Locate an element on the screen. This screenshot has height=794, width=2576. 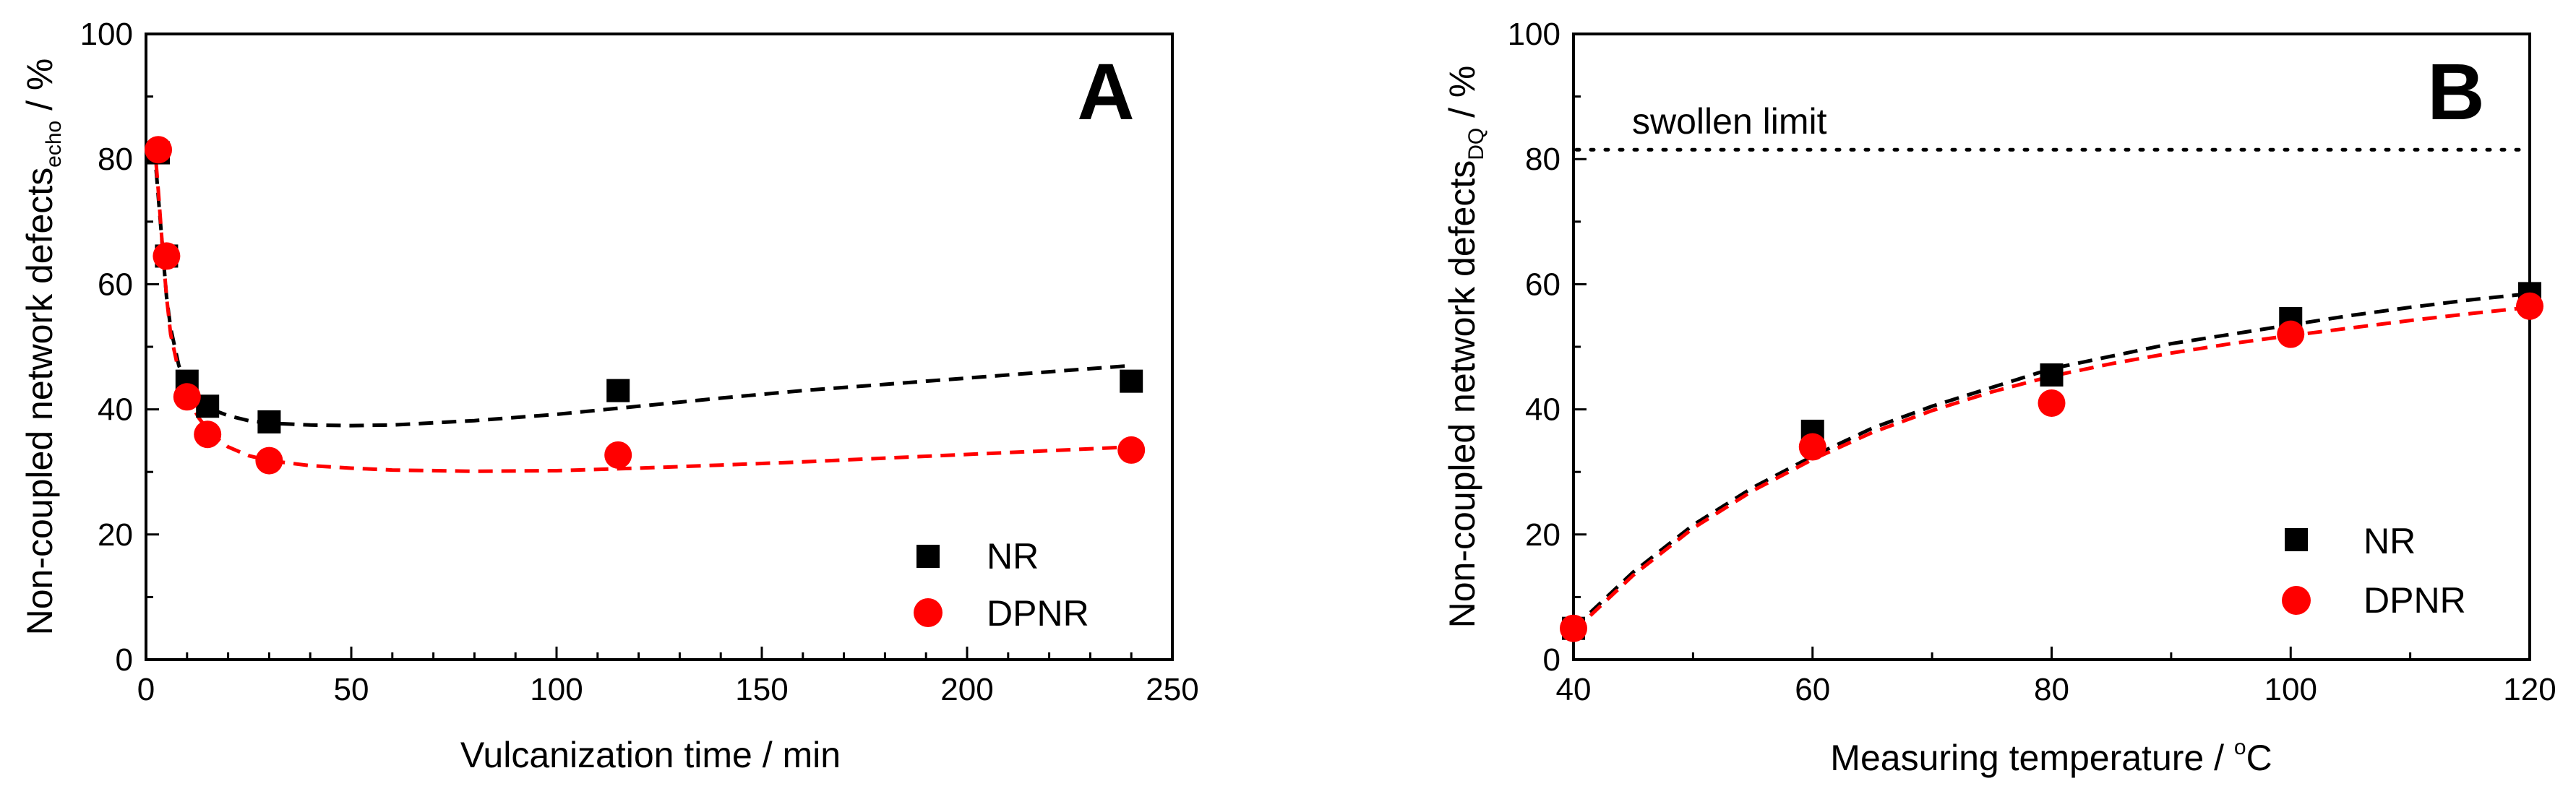
panel-b-x-axis-title-main: Measuring temperature / is located at coordinates (2032, 758).